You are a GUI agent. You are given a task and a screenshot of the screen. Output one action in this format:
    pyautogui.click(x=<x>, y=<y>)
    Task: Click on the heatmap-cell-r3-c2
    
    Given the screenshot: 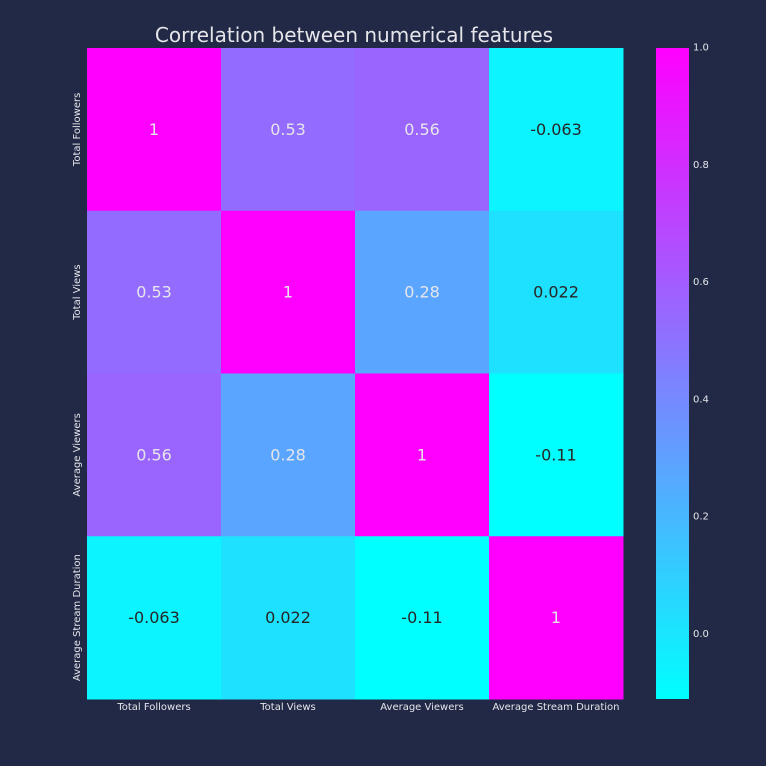 What is the action you would take?
    pyautogui.click(x=422, y=618)
    